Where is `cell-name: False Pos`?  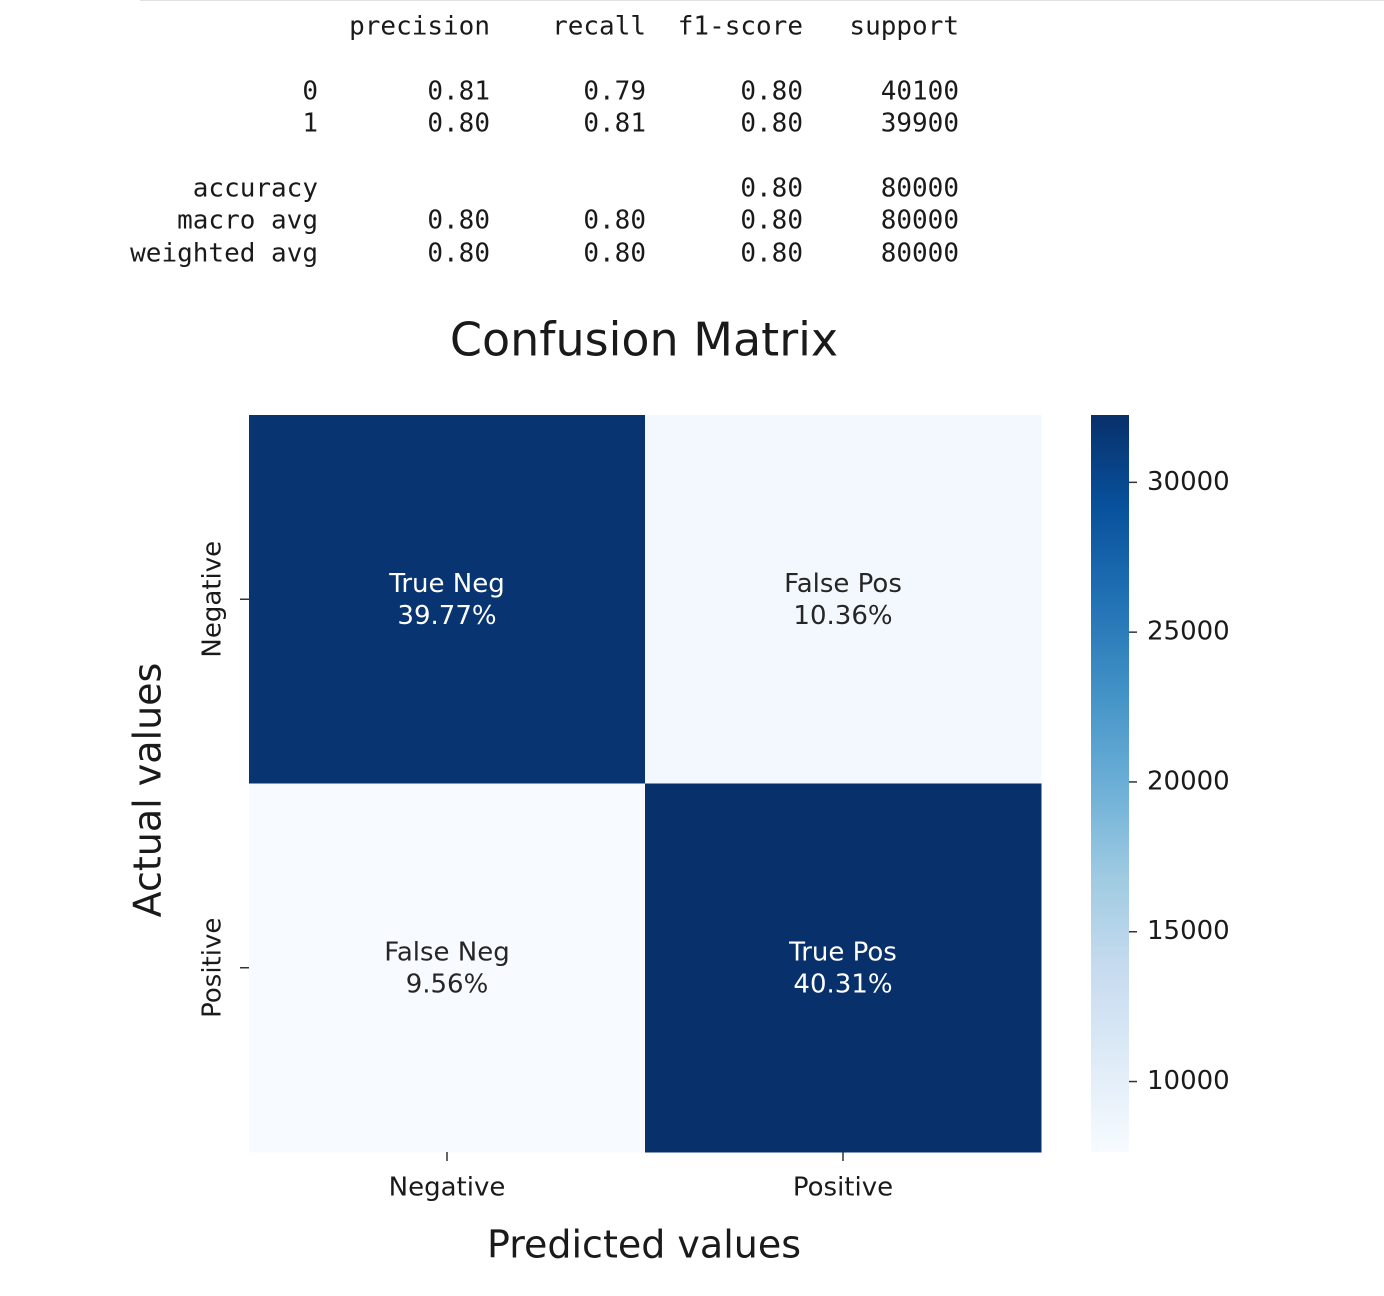
cell-name: False Pos is located at coordinates (843, 584).